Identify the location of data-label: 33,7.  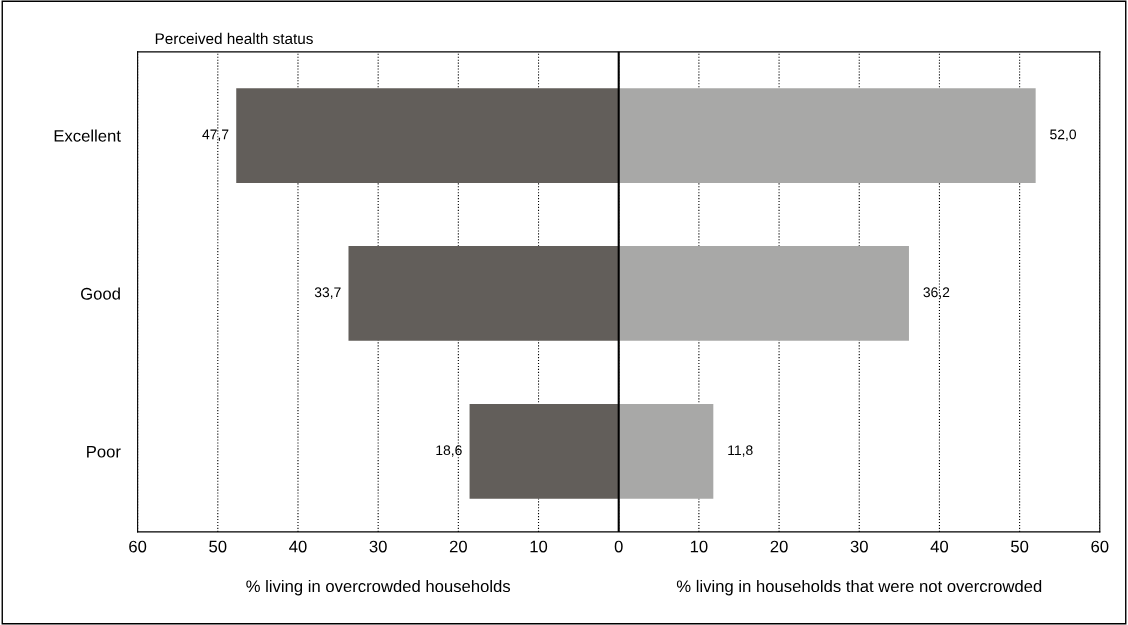
(327, 293).